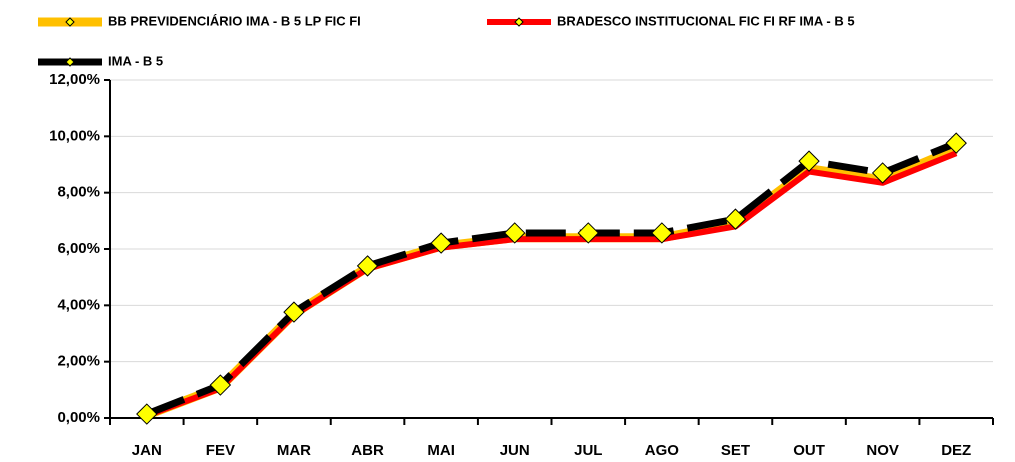  I want to click on y-tick-label: 4,00%, so click(78, 304).